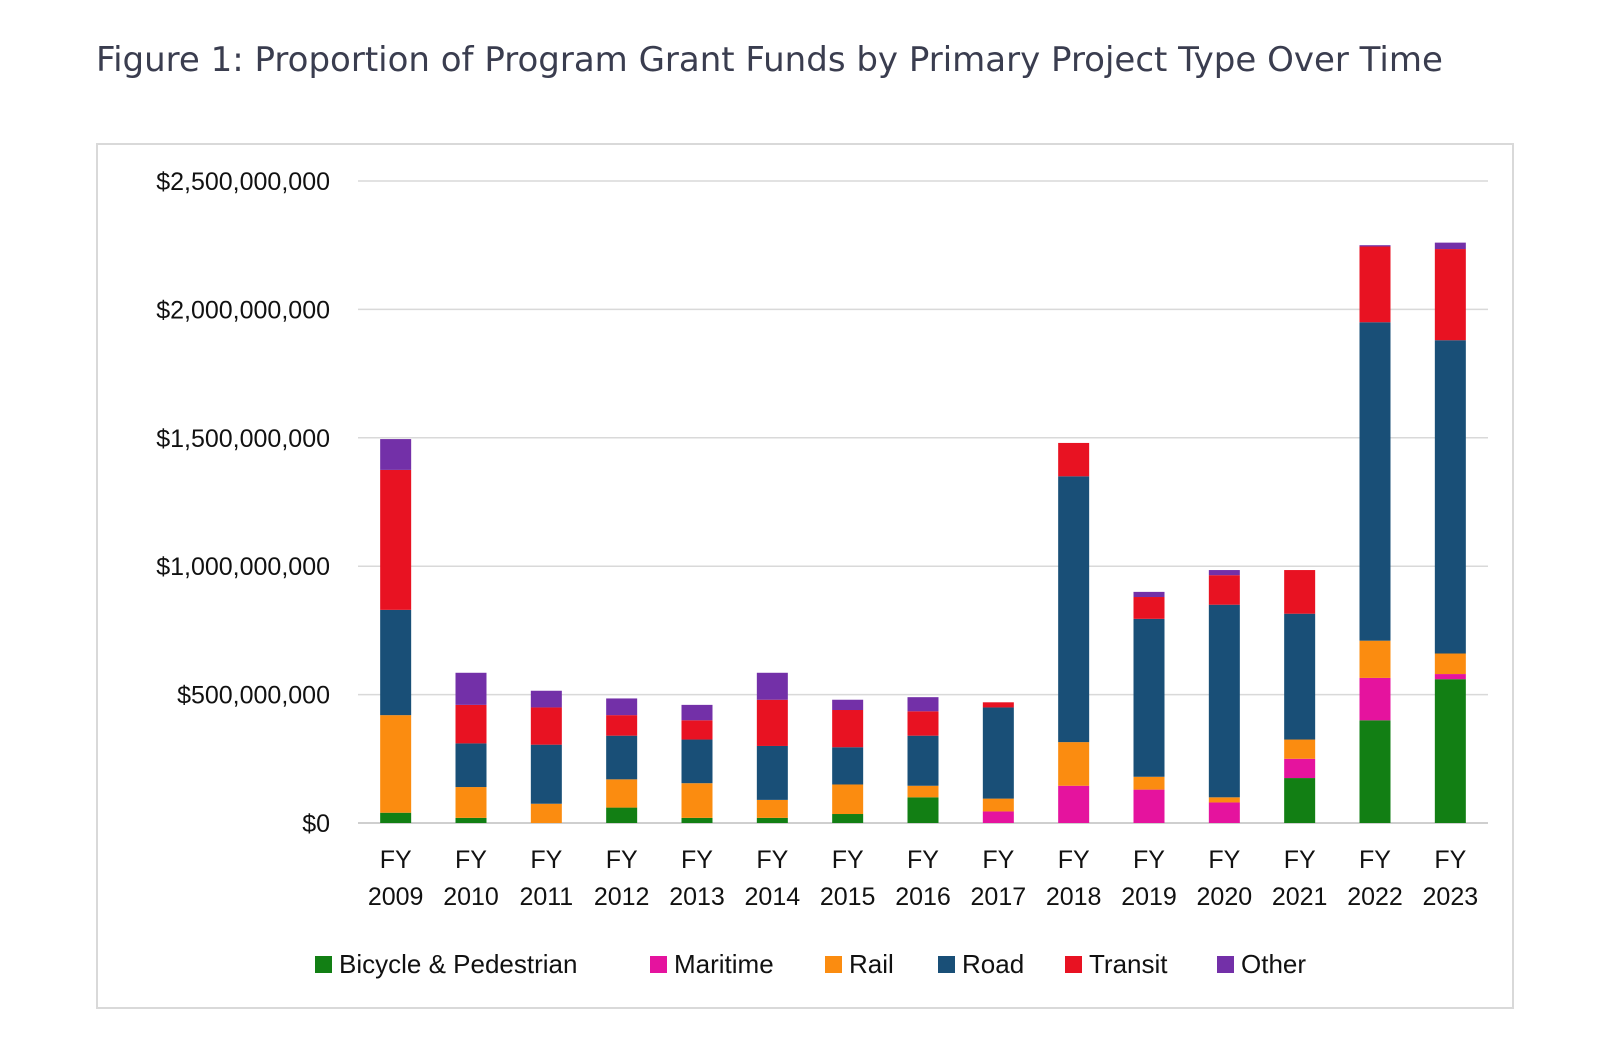 The width and height of the screenshot is (1608, 1041). What do you see at coordinates (871, 964) in the screenshot?
I see `legend-label: Rail` at bounding box center [871, 964].